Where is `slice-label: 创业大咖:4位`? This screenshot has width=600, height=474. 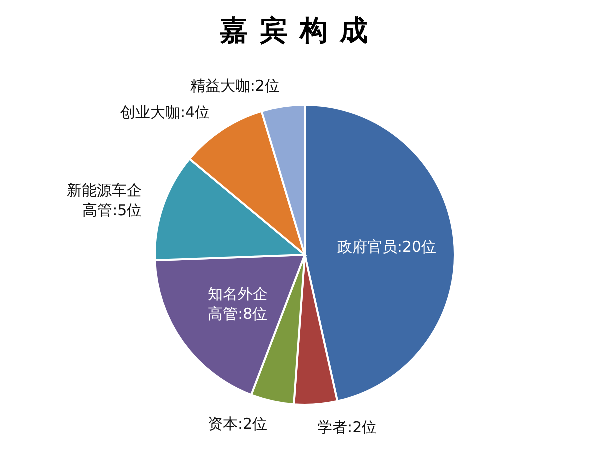 slice-label: 创业大咖:4位 is located at coordinates (165, 113).